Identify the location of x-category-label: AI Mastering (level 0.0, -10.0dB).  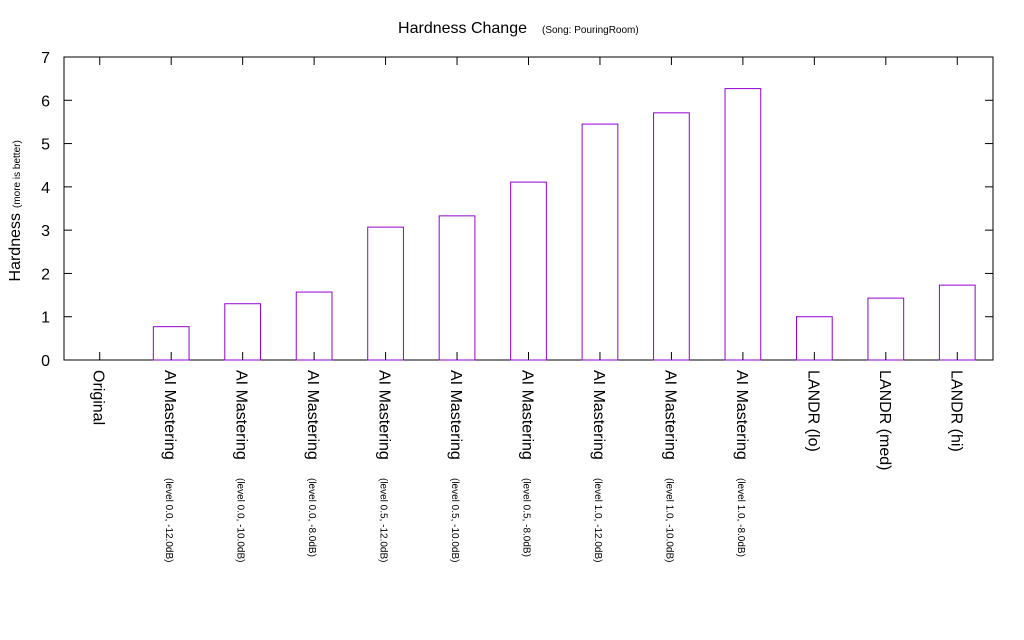
(241, 466).